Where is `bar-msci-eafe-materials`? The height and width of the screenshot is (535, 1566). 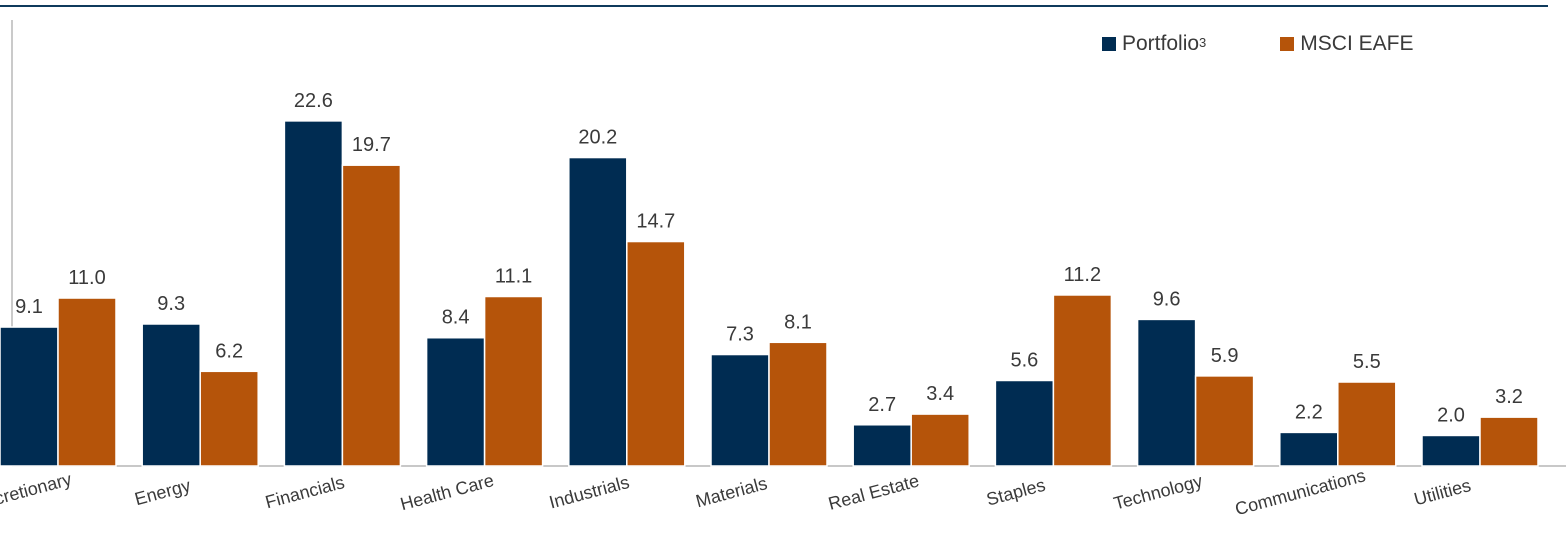 bar-msci-eafe-materials is located at coordinates (798, 404).